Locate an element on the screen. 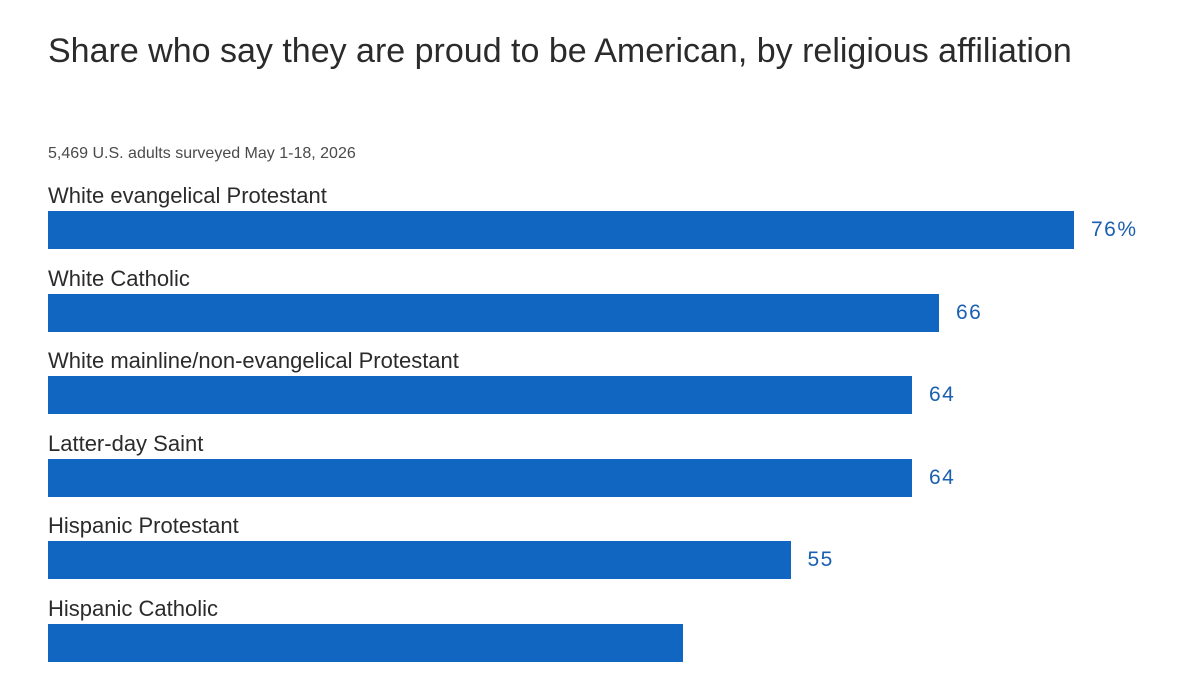 The image size is (1200, 675). bar-group: White evangelical Protestant 76% is located at coordinates (624, 221).